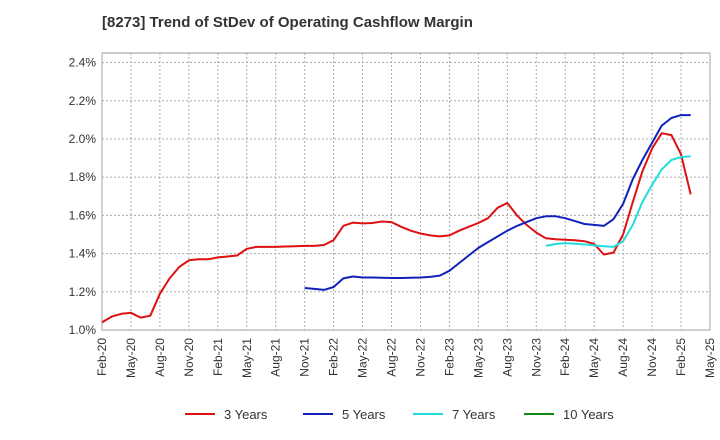  I want to click on y-tick-label: 1.8%, so click(83, 177).